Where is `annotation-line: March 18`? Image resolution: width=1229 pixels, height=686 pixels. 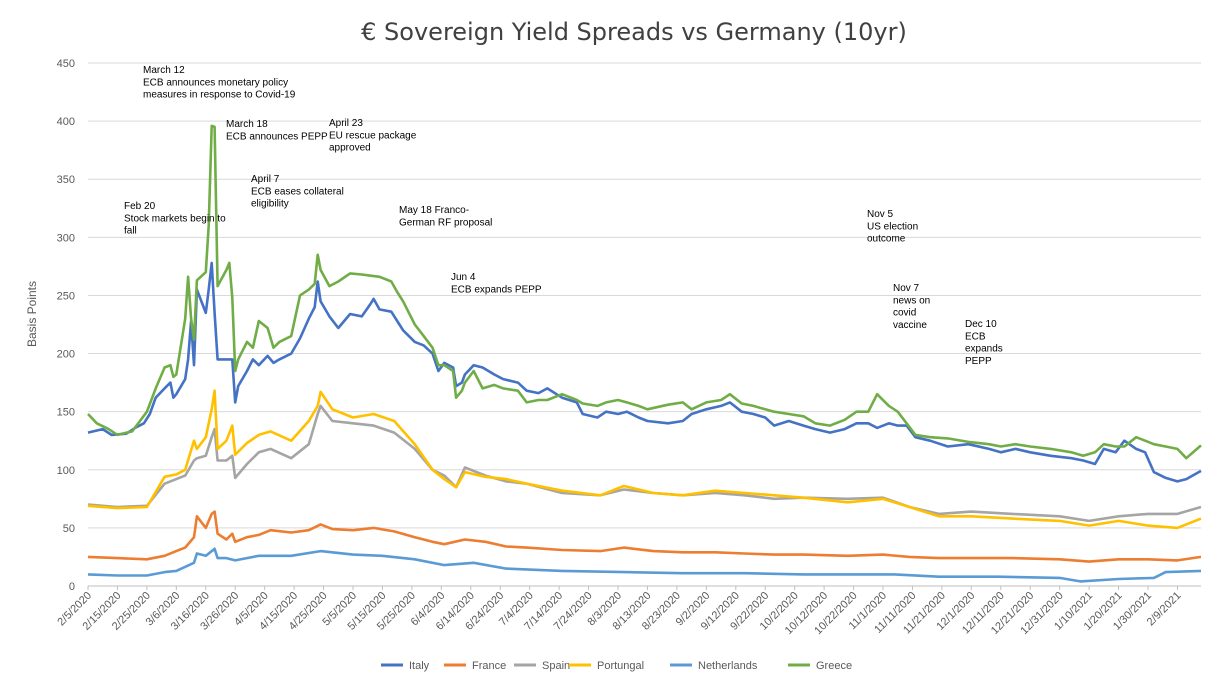 annotation-line: March 18 is located at coordinates (247, 124).